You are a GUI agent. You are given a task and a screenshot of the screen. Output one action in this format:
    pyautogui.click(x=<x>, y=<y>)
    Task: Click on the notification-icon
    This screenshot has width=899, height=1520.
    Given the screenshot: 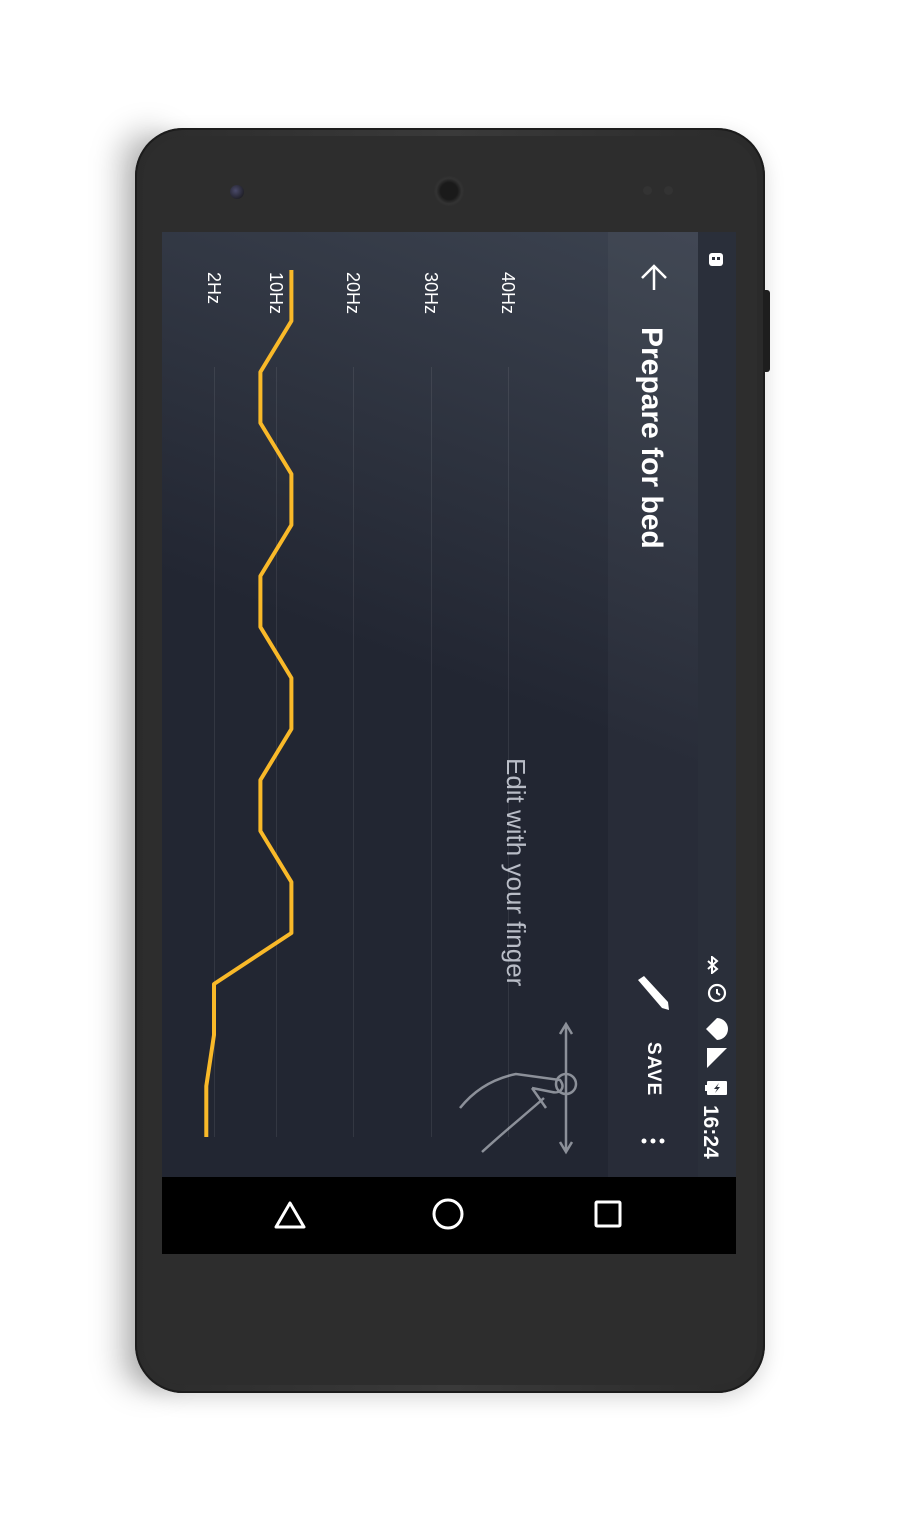 What is the action you would take?
    pyautogui.click(x=716, y=259)
    